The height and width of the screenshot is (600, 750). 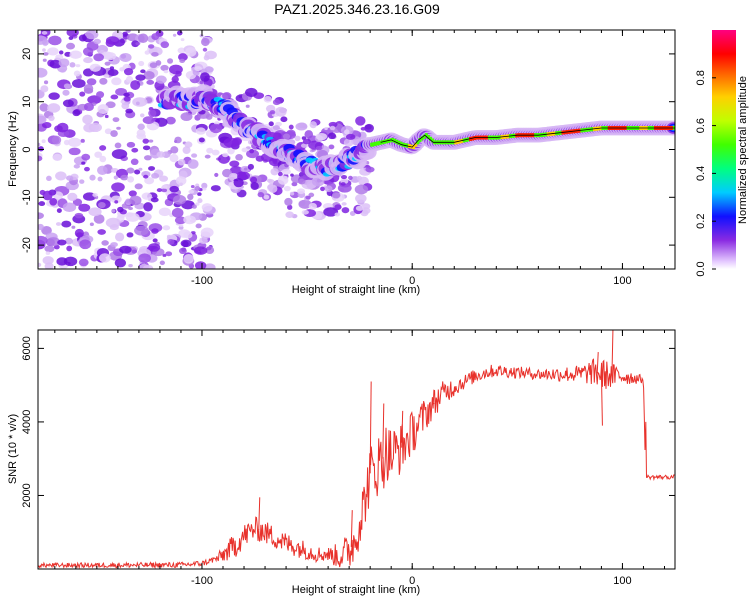 What do you see at coordinates (701, 77) in the screenshot?
I see `colorbar-tick-label: 0.8` at bounding box center [701, 77].